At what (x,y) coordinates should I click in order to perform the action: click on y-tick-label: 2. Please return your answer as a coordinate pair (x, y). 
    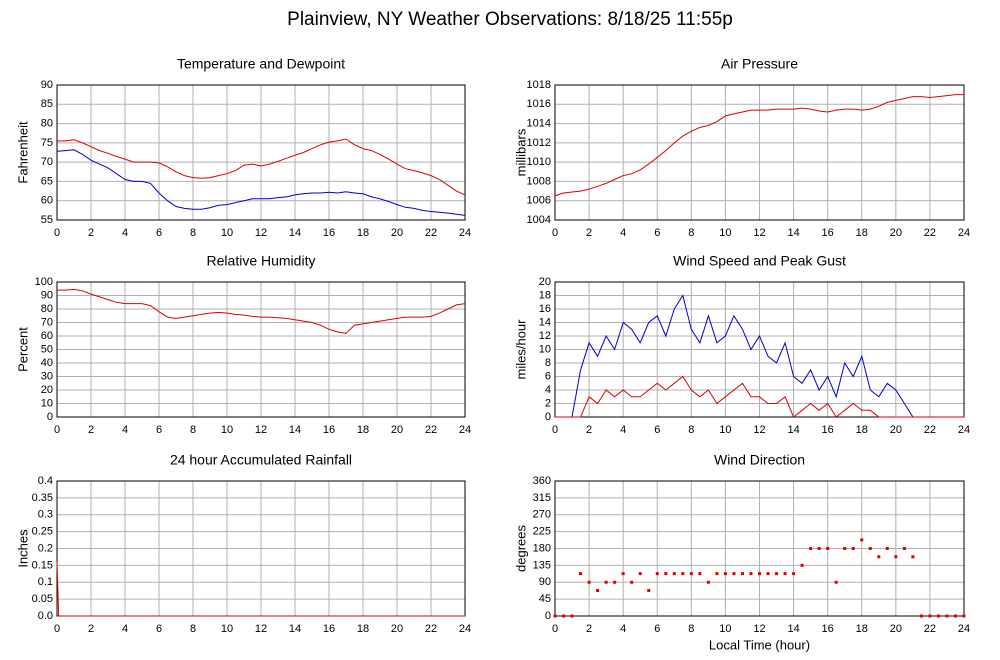
    Looking at the image, I should click on (548, 403).